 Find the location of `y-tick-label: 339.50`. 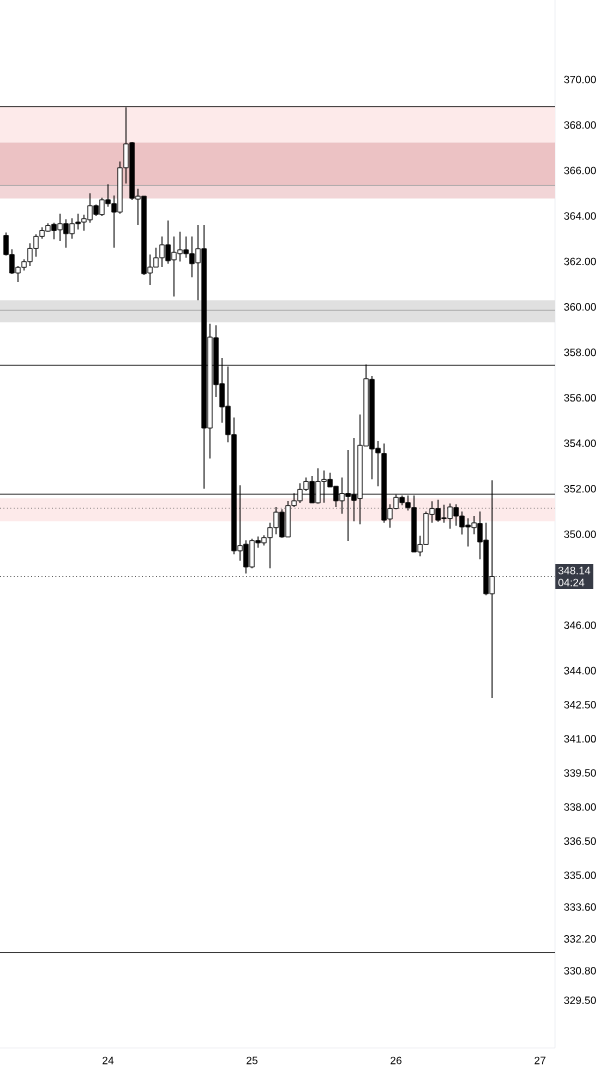

y-tick-label: 339.50 is located at coordinates (580, 773).